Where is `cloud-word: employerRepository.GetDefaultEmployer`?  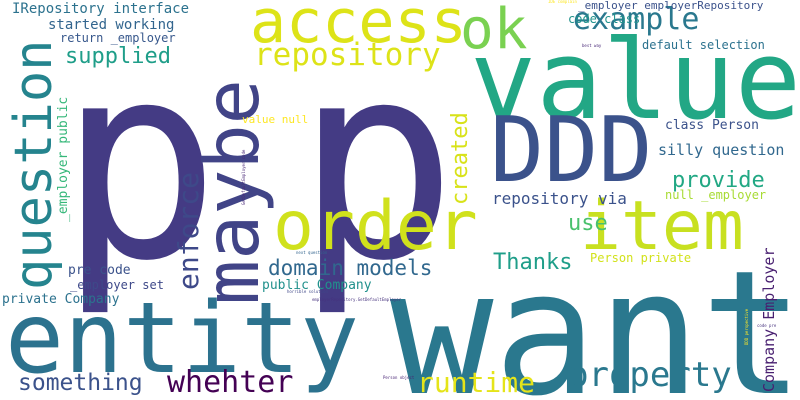
cloud-word: employerRepository.GetDefaultEmployer is located at coordinates (357, 299).